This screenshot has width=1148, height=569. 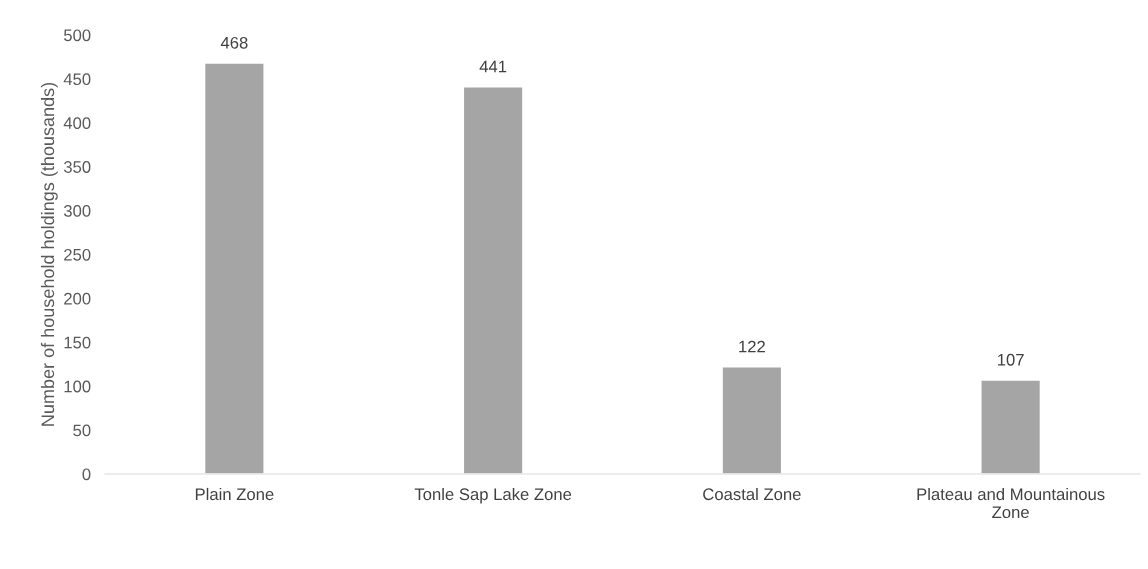 I want to click on y-tick-label: 300, so click(x=77, y=211).